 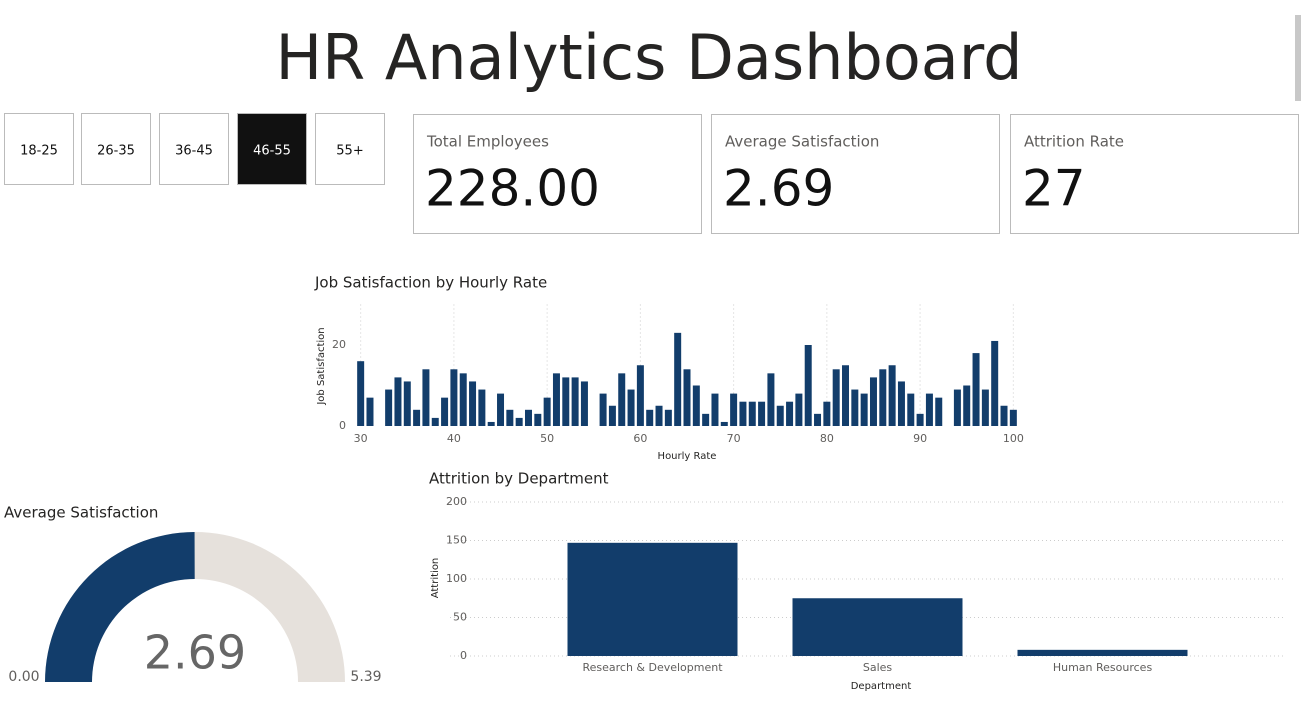 What do you see at coordinates (460, 617) in the screenshot?
I see `y-tick-label: 50` at bounding box center [460, 617].